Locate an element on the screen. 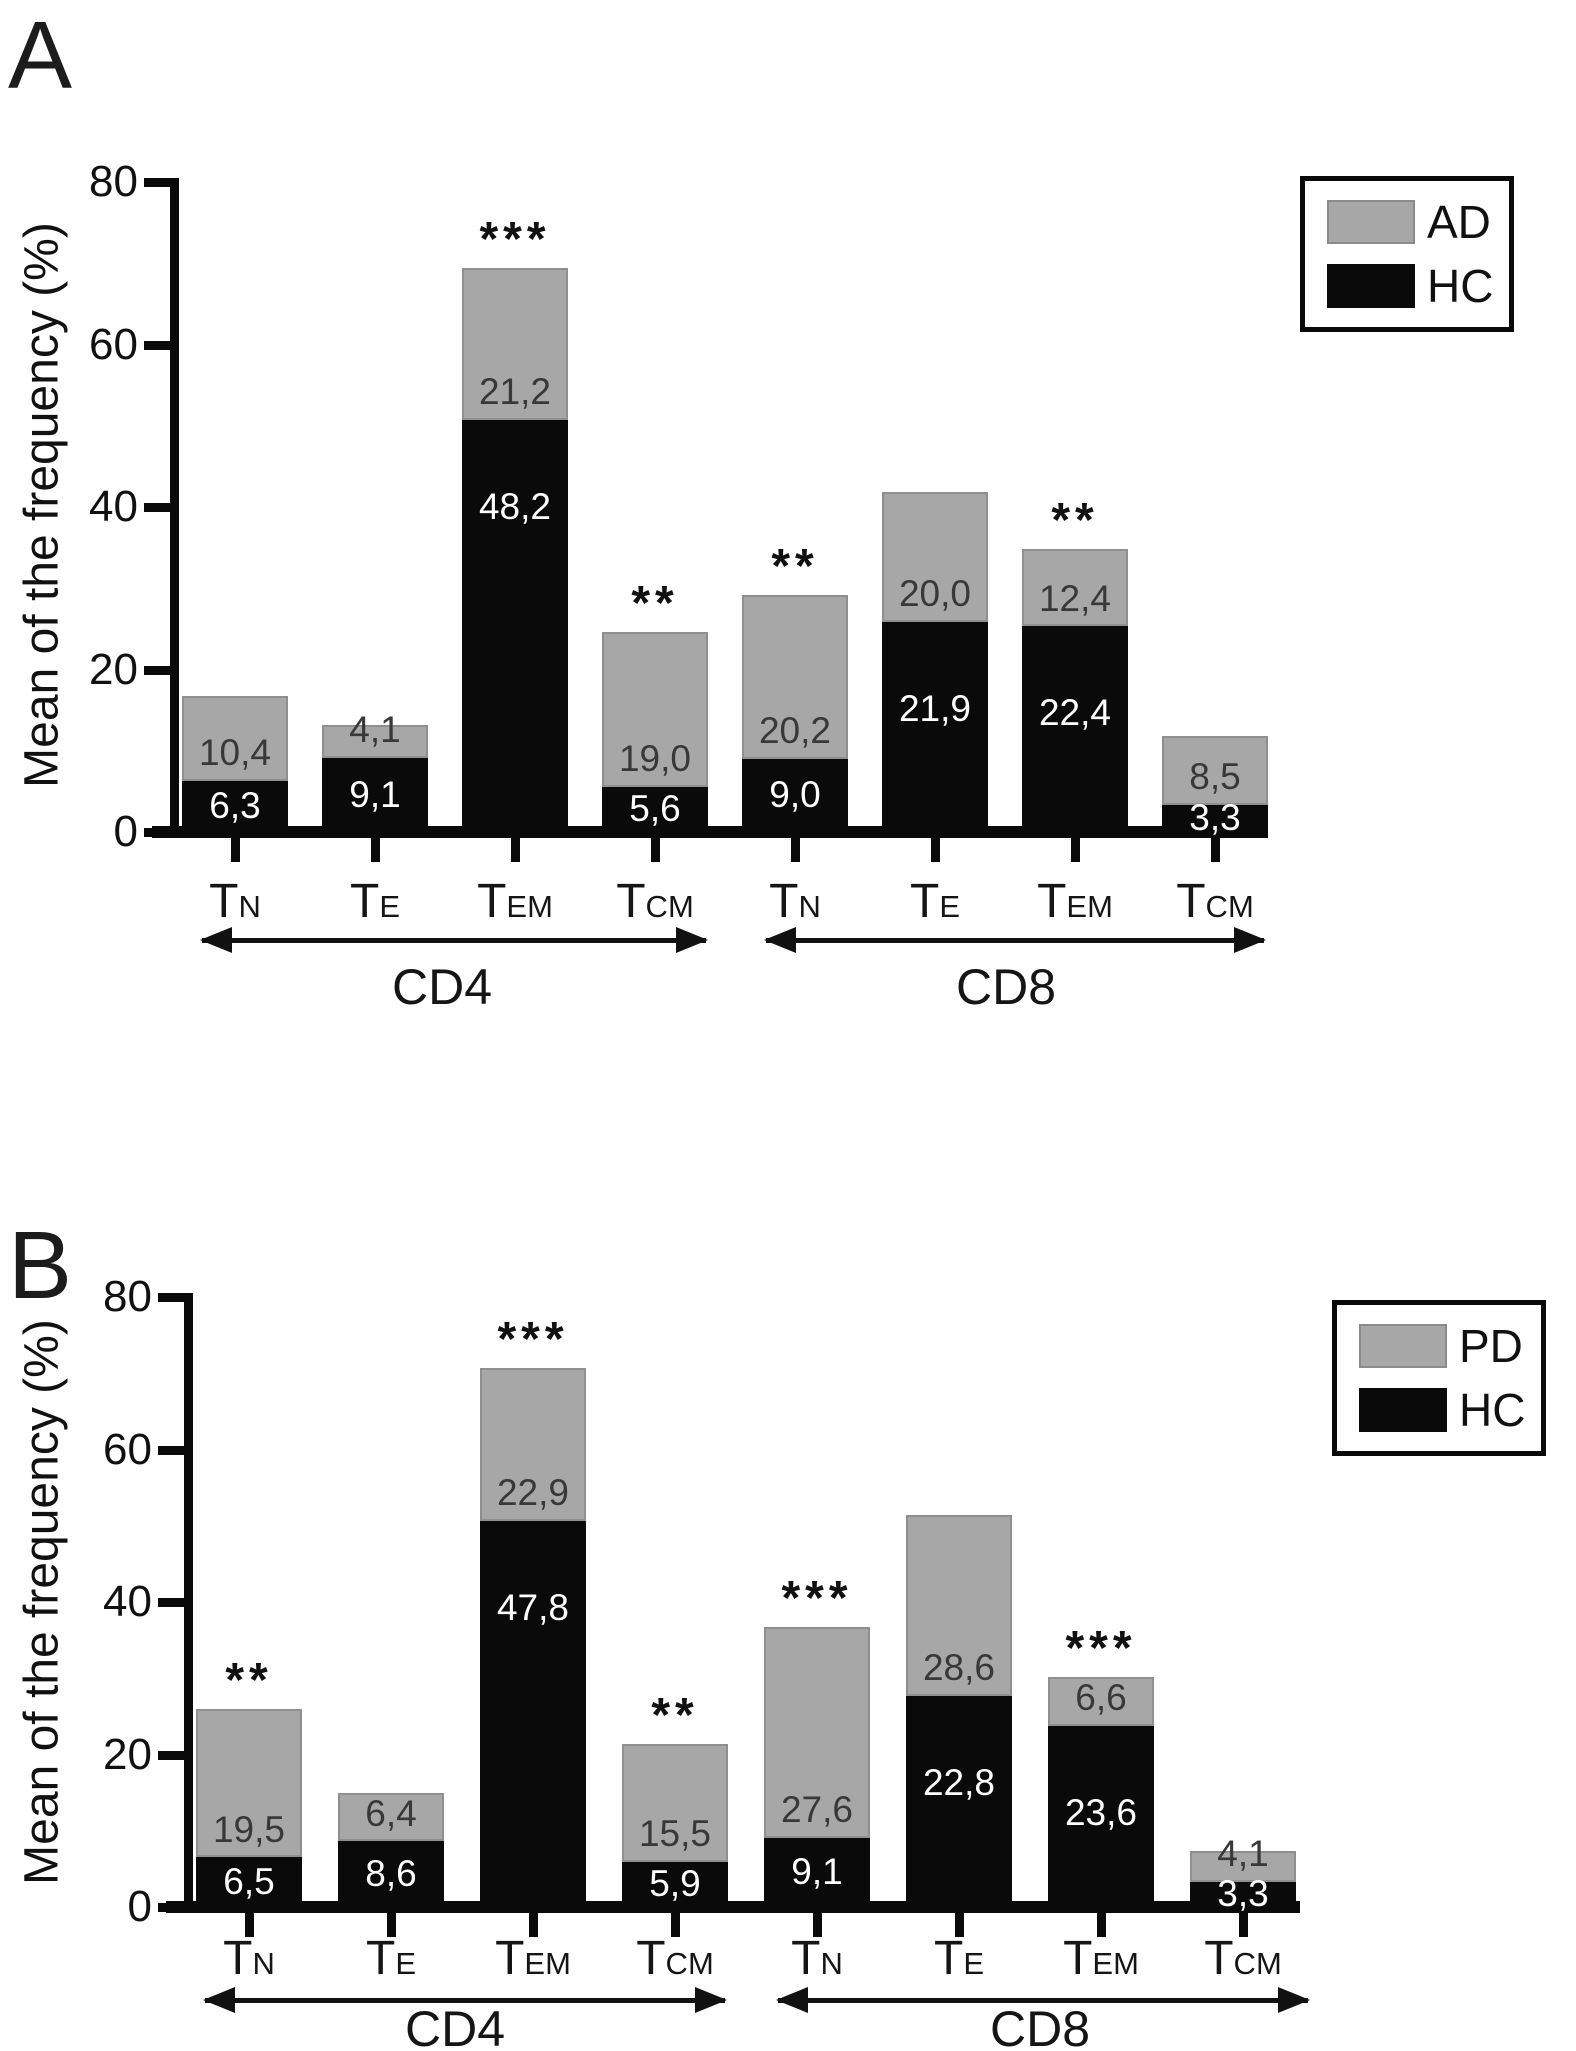 This screenshot has height=2051, width=1576. bar-value-hc: 5,9 is located at coordinates (675, 1884).